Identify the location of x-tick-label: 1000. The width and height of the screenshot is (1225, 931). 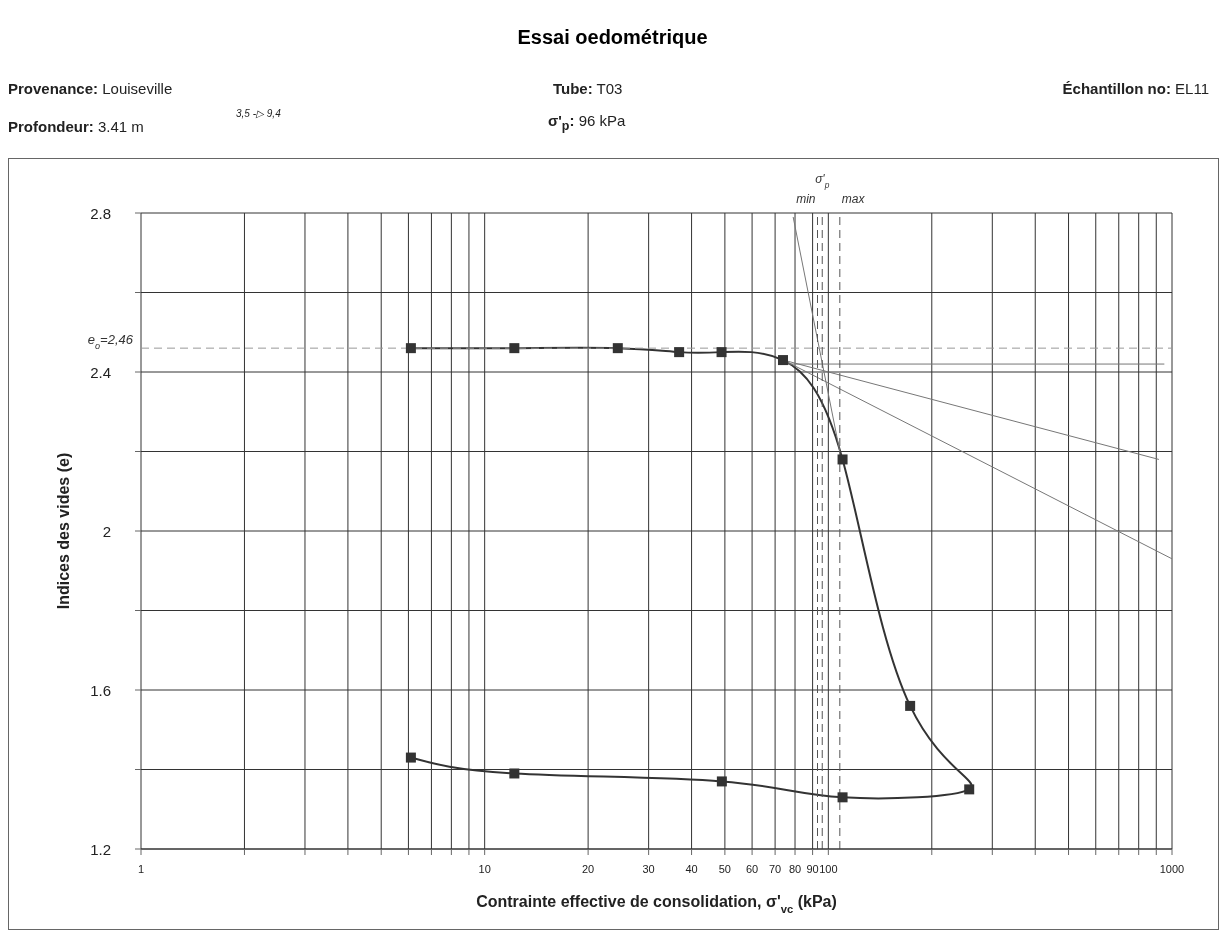
(1172, 869).